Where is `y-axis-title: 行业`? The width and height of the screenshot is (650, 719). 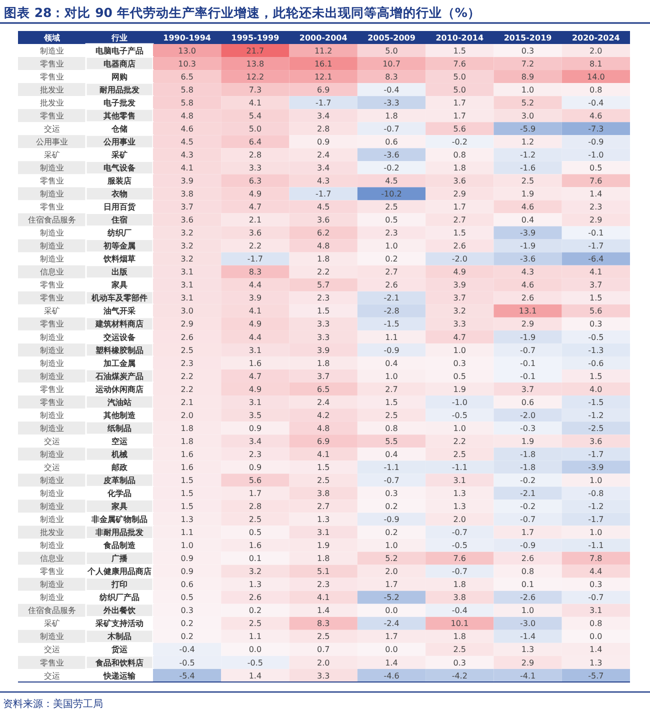
y-axis-title: 行业 is located at coordinates (119, 37).